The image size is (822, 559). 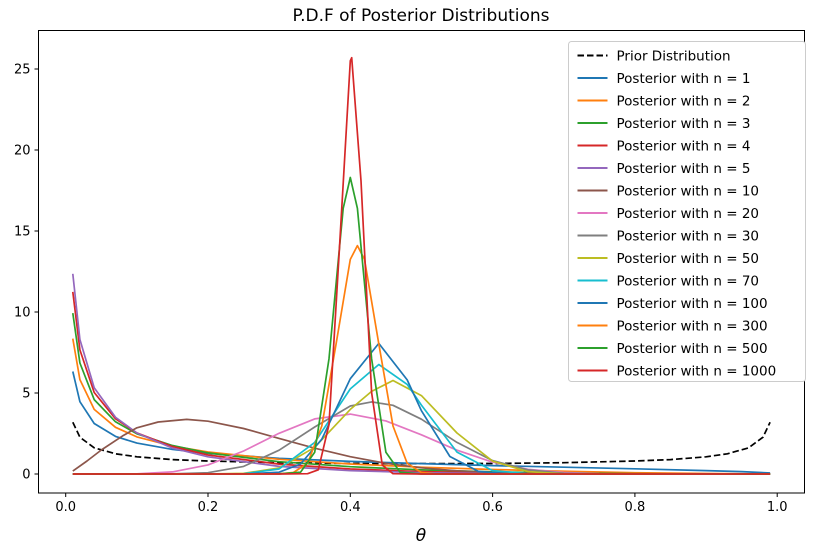 I want to click on y-tick-label: 0, so click(x=26, y=475).